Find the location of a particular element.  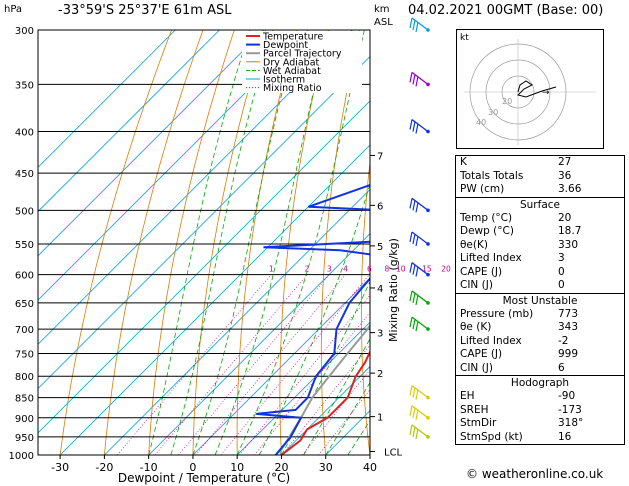

x-tick-label: -10 is located at coordinates (149, 467).